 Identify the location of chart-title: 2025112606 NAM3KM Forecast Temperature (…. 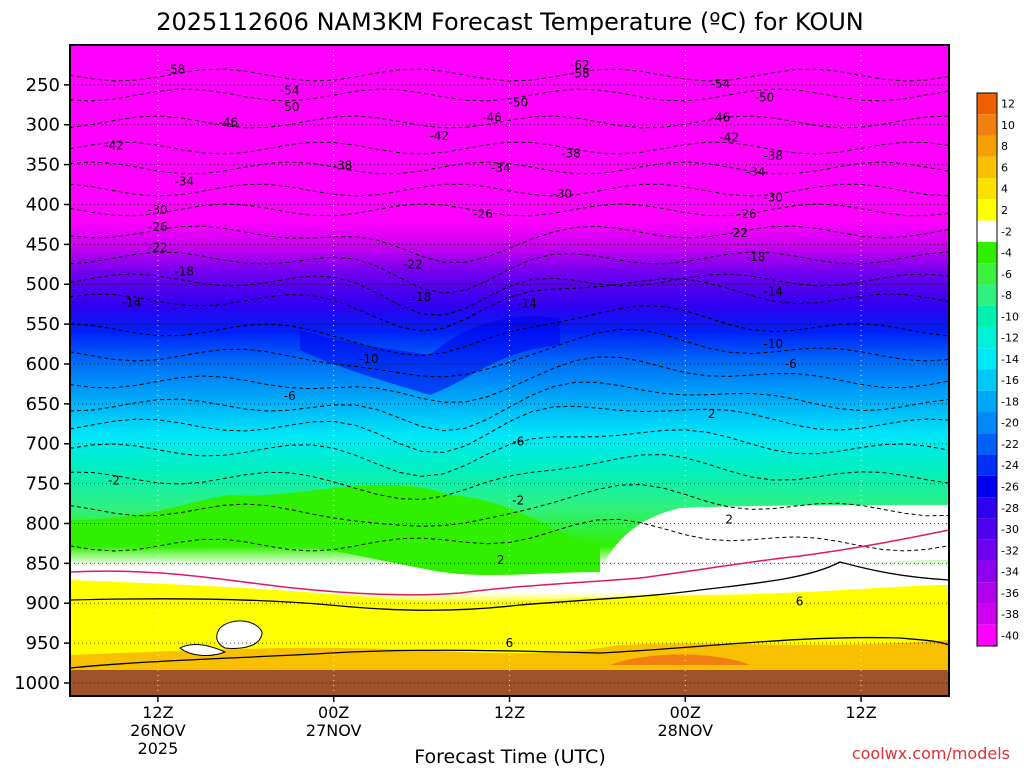
(509, 22).